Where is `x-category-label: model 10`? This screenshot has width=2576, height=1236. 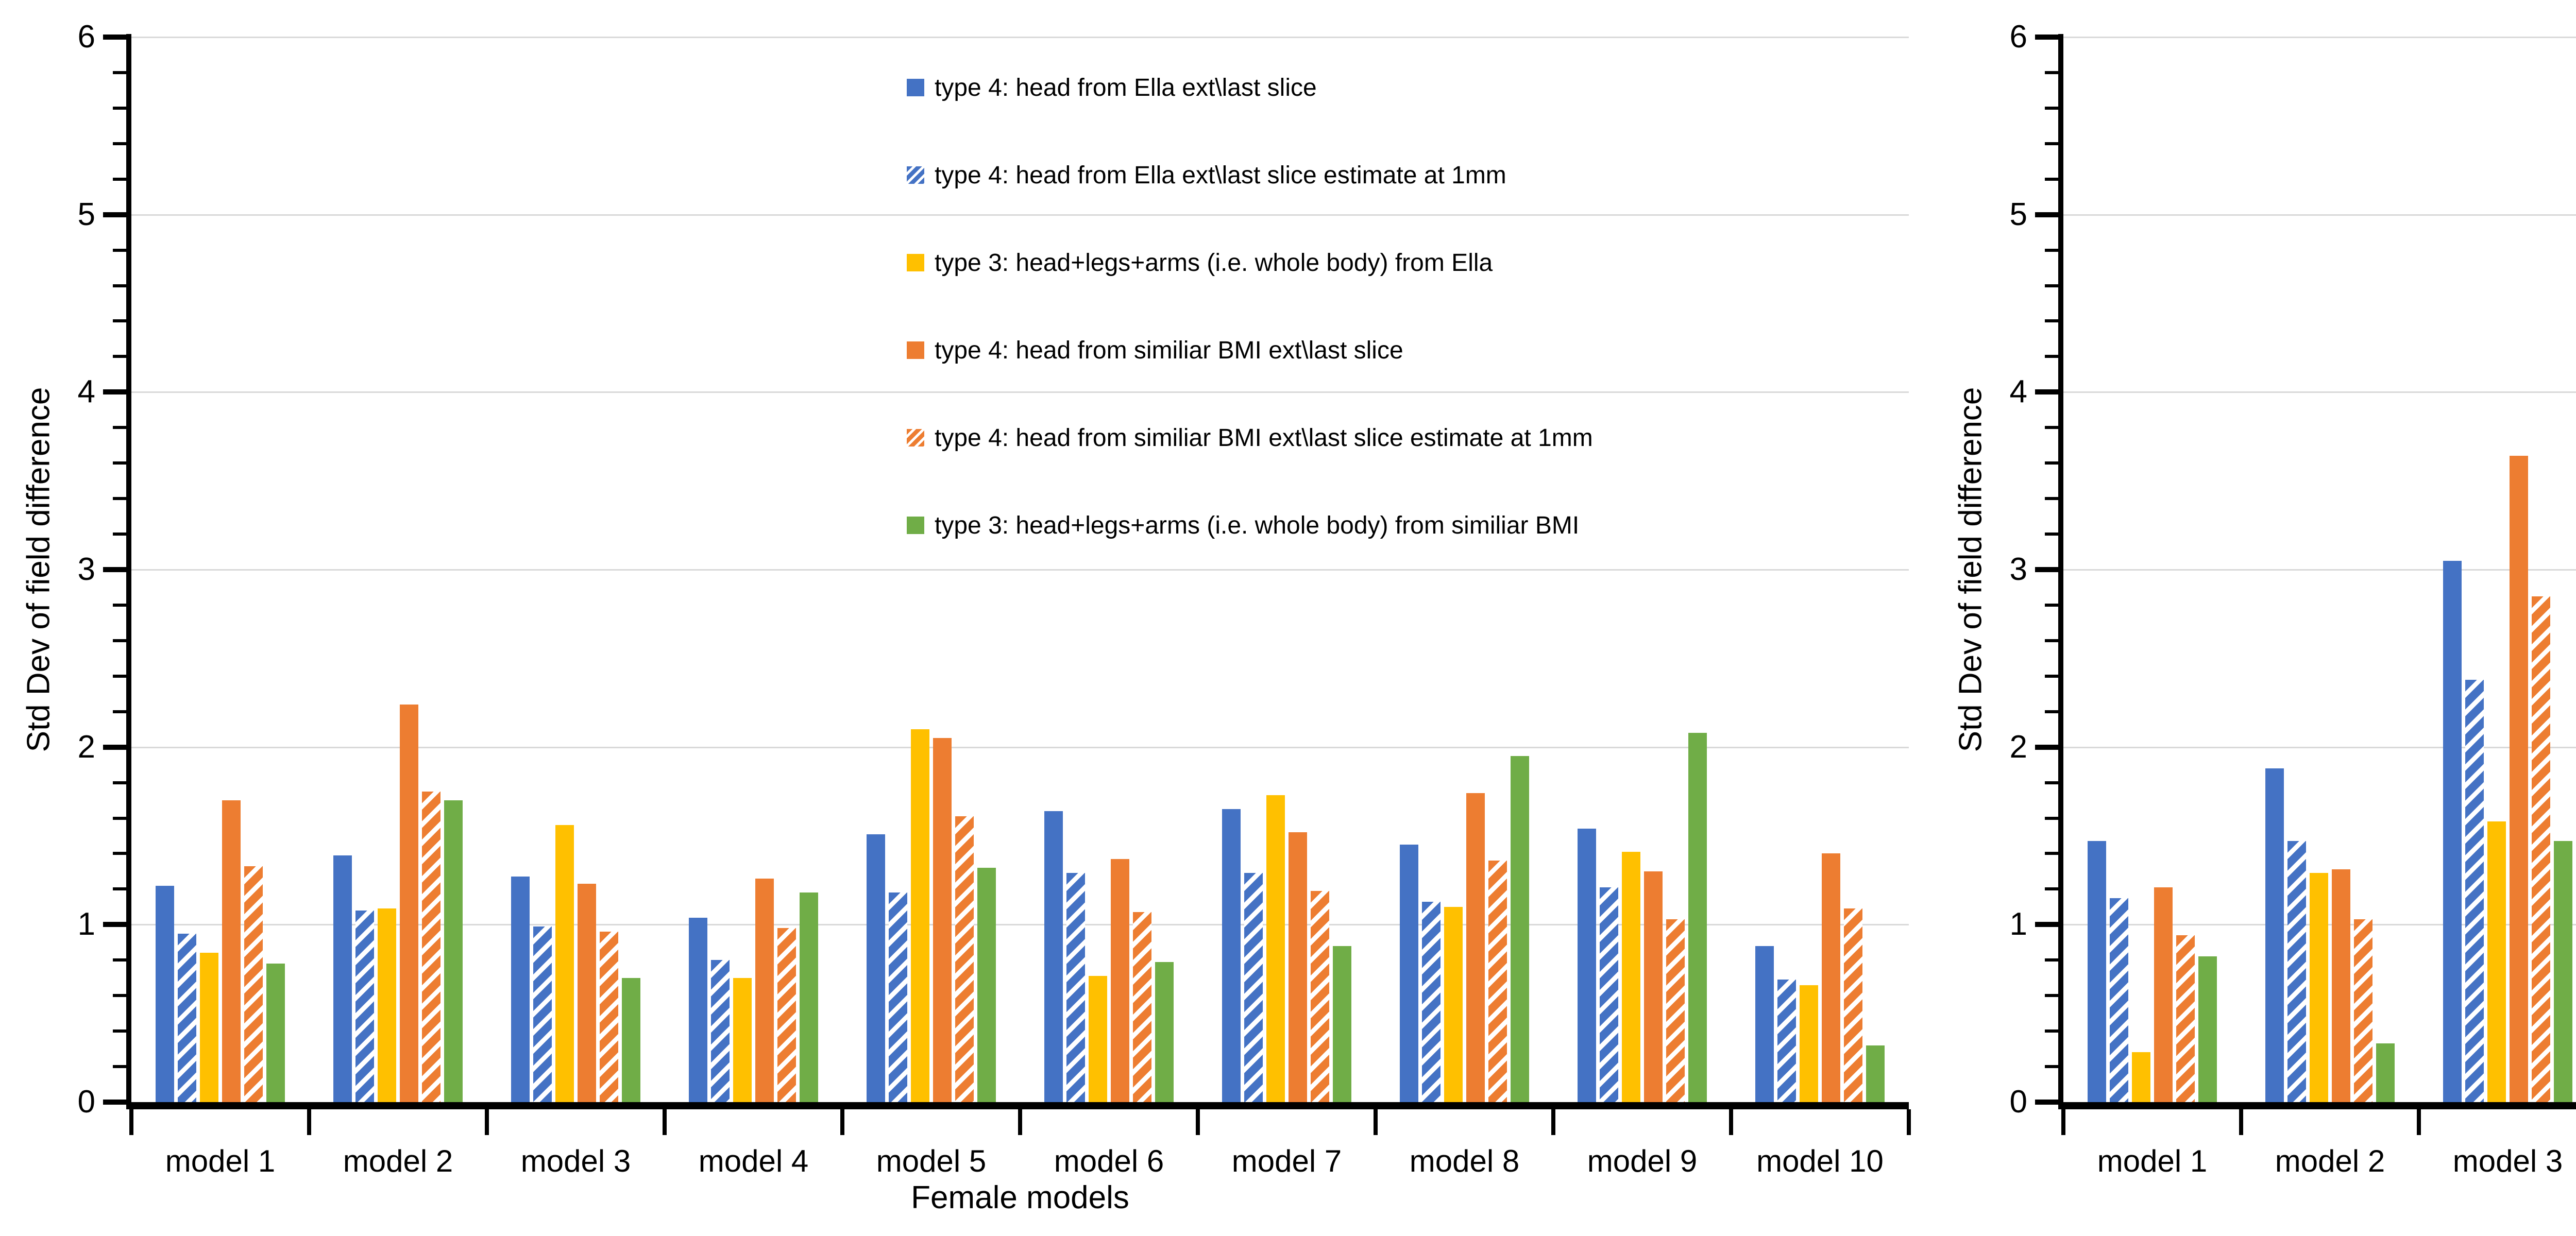
x-category-label: model 10 is located at coordinates (1820, 1161).